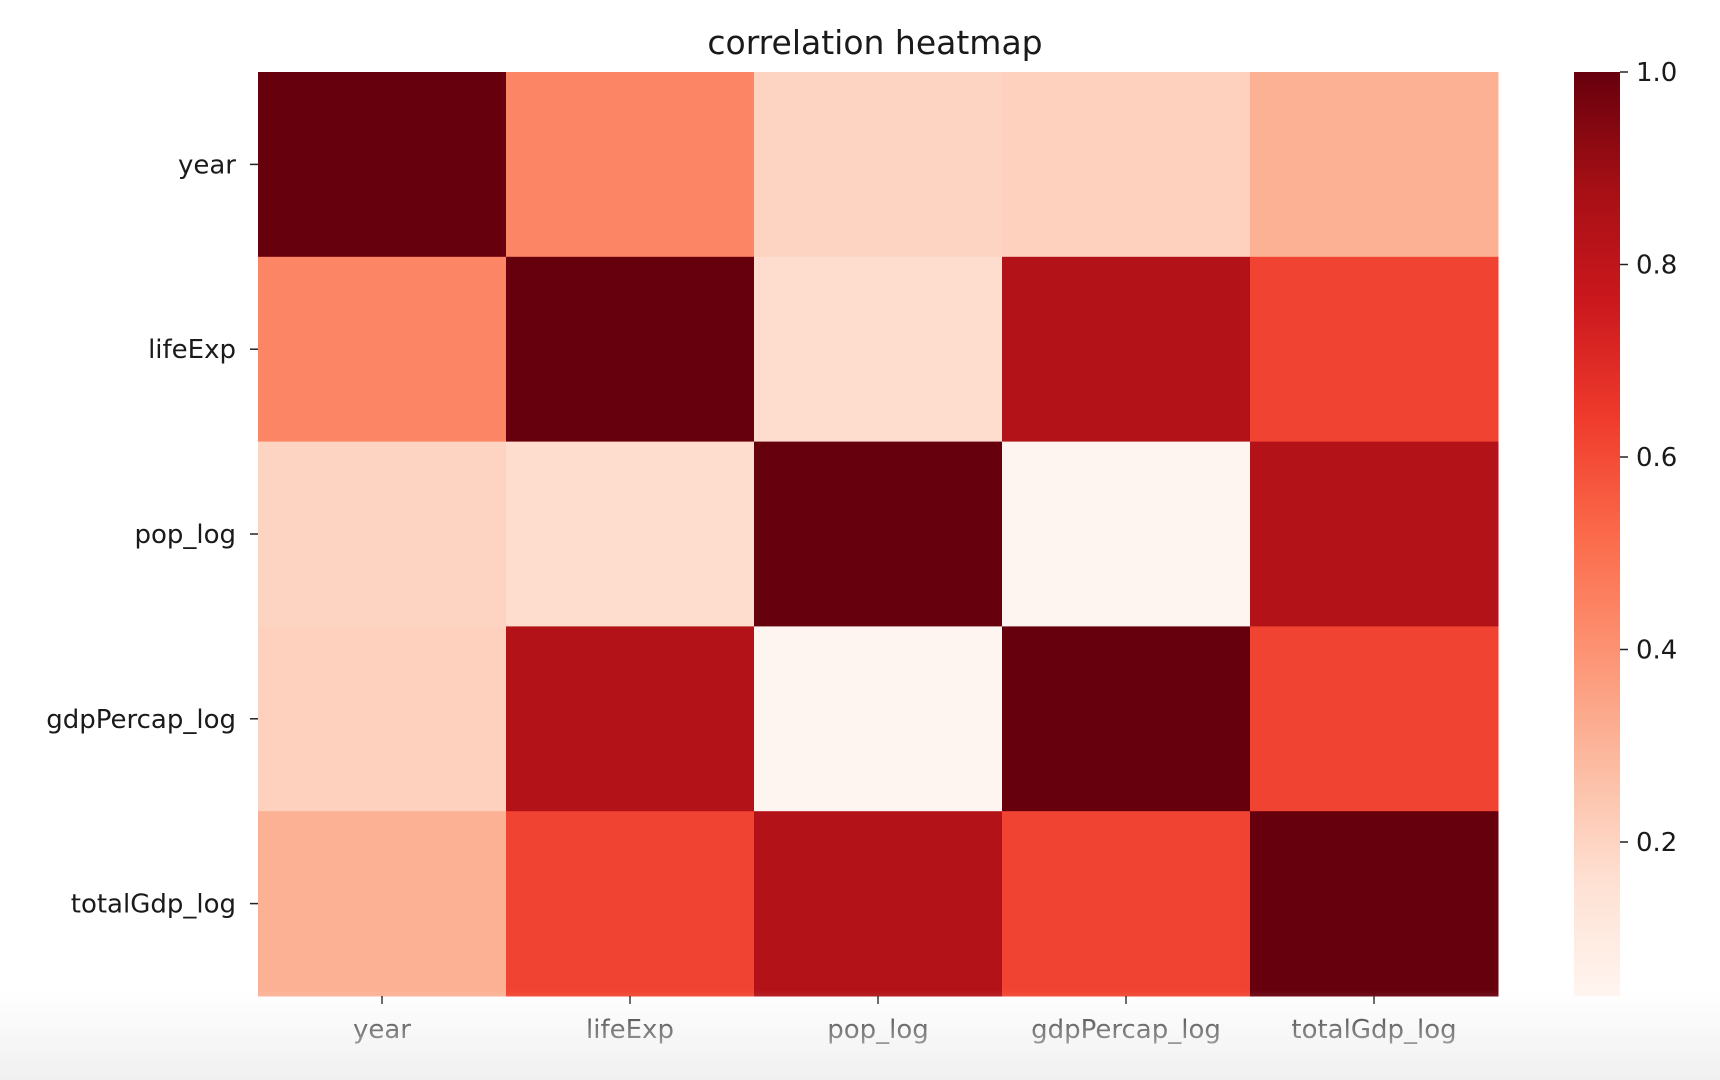 The height and width of the screenshot is (1080, 1720). I want to click on heatmap-cell-year-year, so click(382, 165).